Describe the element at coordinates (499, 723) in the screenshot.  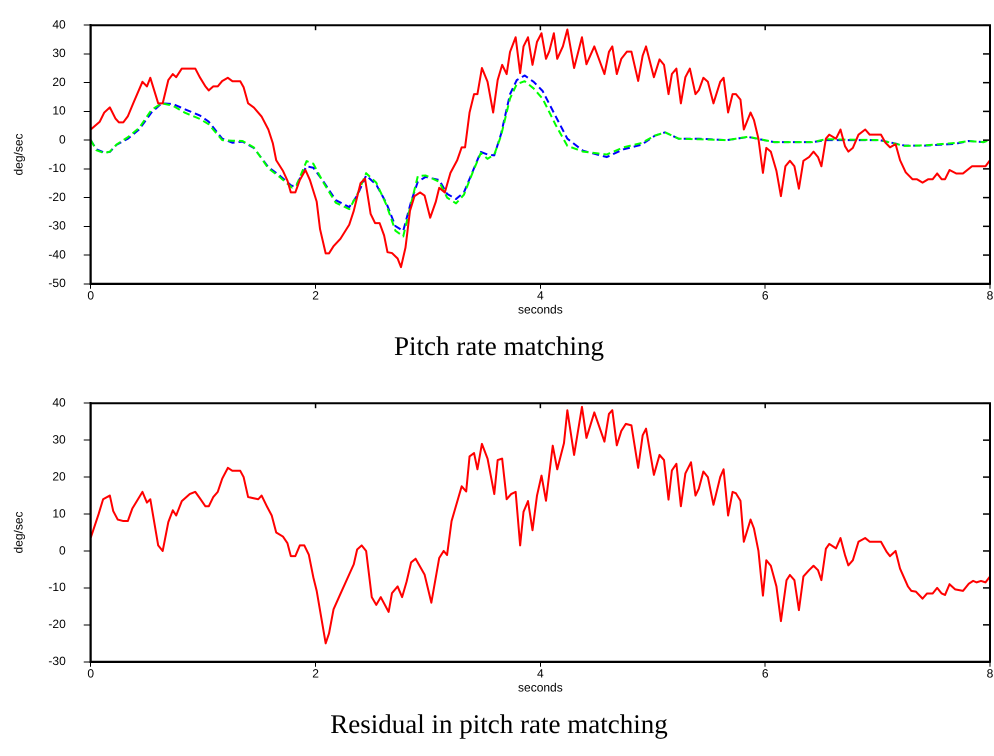
I see `text: Residual in pitch rate matching` at that location.